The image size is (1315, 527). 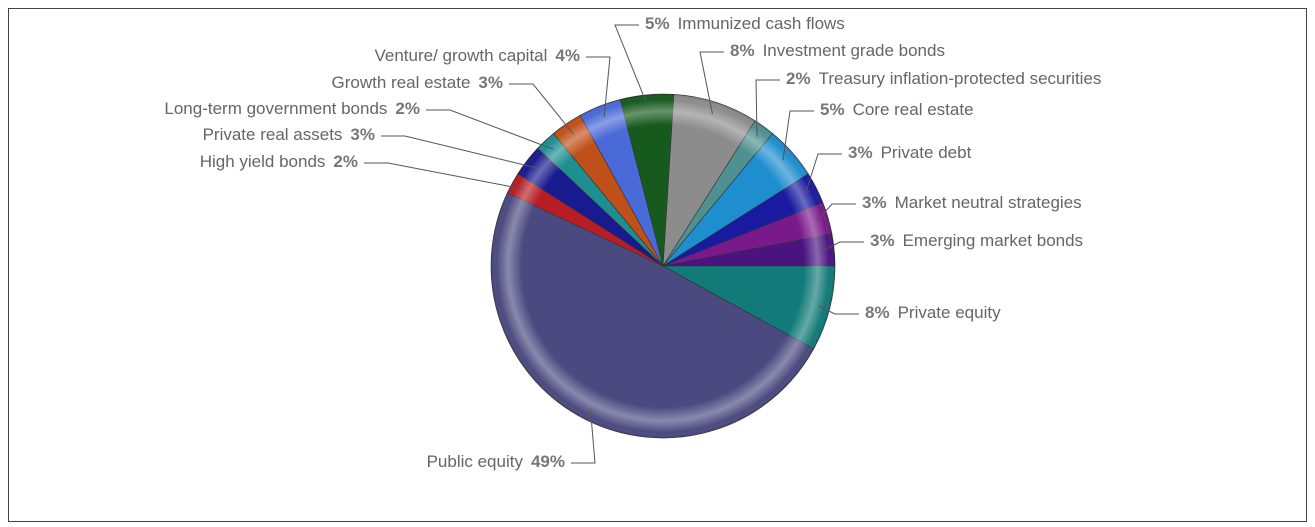 I want to click on slice-label: 3% Private debt, so click(x=910, y=152).